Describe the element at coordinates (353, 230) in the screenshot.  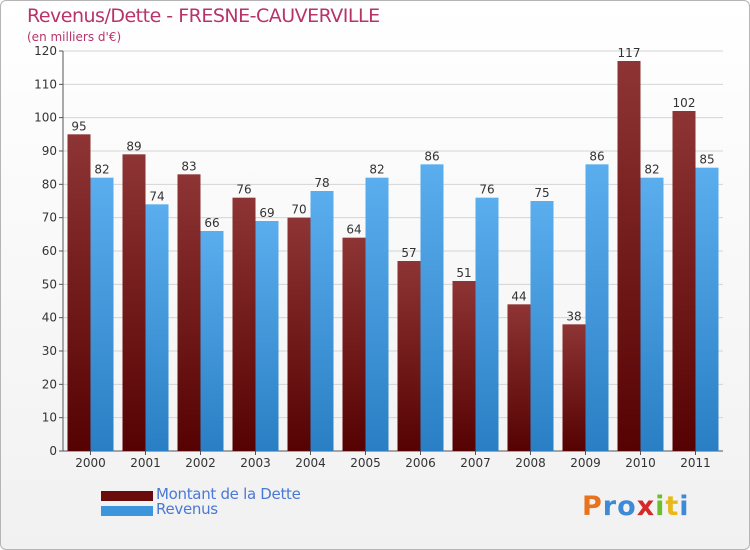
I see `value-label-dette: 64` at that location.